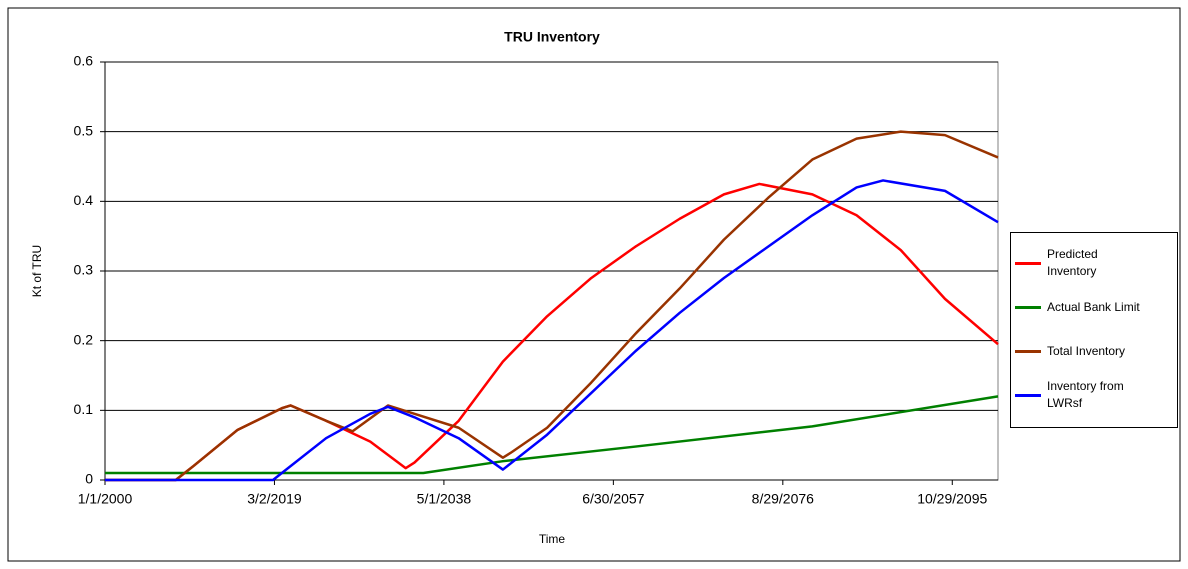 The width and height of the screenshot is (1188, 569). What do you see at coordinates (444, 499) in the screenshot?
I see `x-tick-label: 5/1/2038` at bounding box center [444, 499].